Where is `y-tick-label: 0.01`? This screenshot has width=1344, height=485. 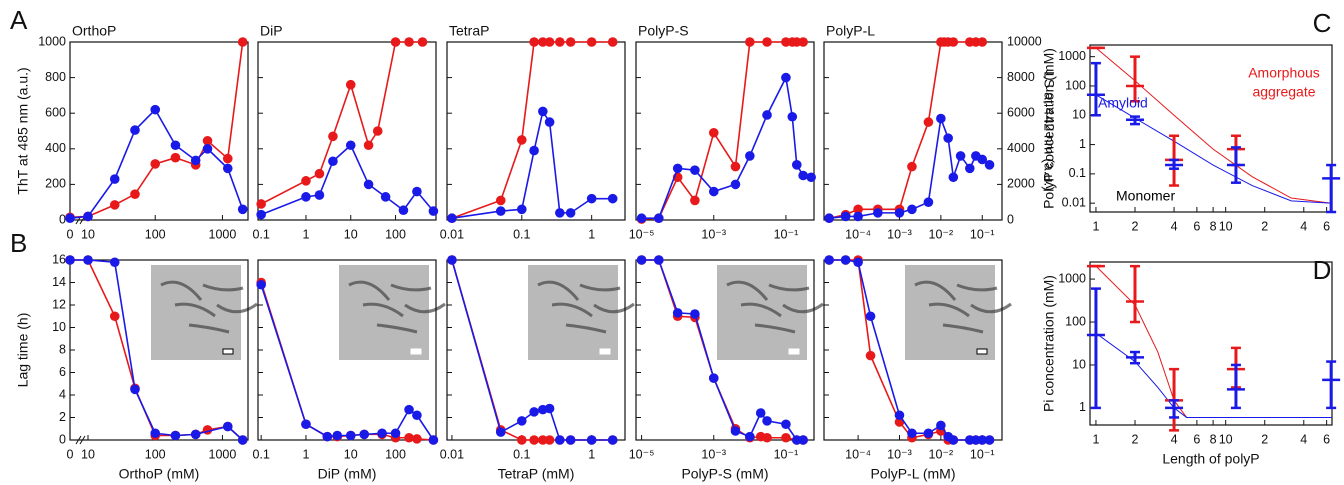 y-tick-label: 0.01 is located at coordinates (1074, 202).